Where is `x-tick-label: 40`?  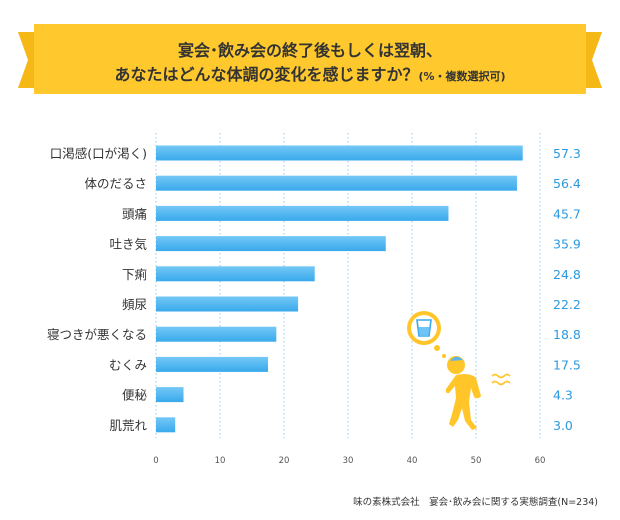
x-tick-label: 40 is located at coordinates (412, 461).